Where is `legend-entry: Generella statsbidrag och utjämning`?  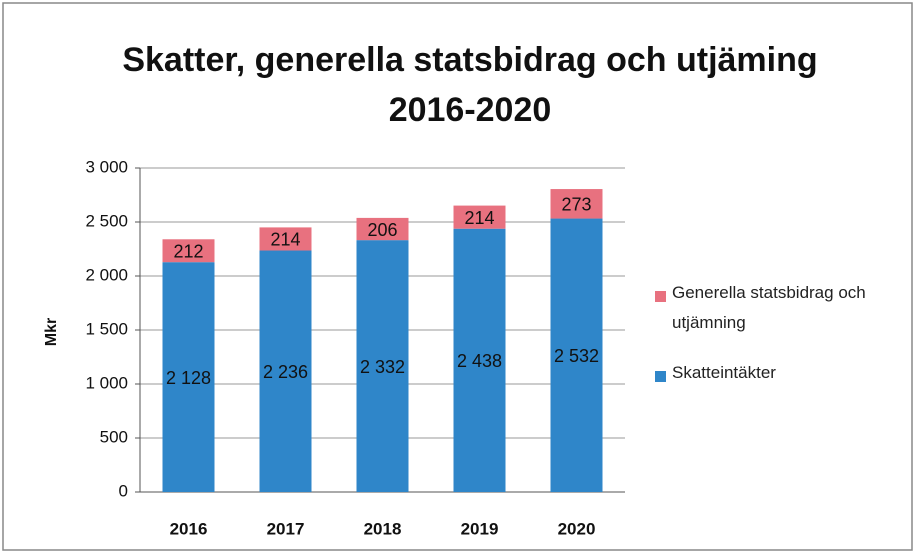 legend-entry: Generella statsbidrag och utjämning is located at coordinates (780, 310).